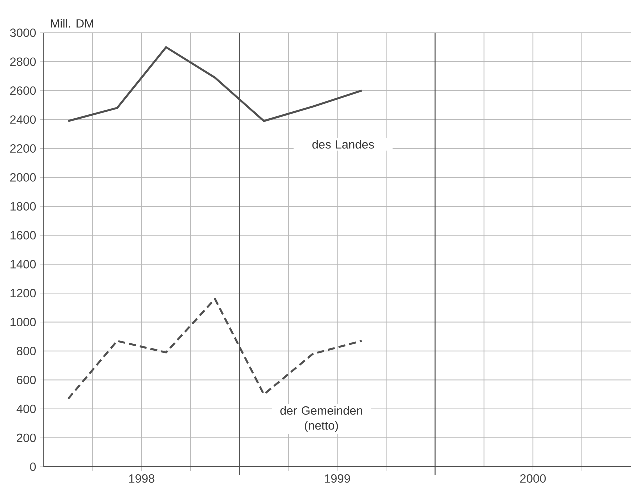  Describe the element at coordinates (23, 177) in the screenshot. I see `y-tick-label: 2000` at that location.